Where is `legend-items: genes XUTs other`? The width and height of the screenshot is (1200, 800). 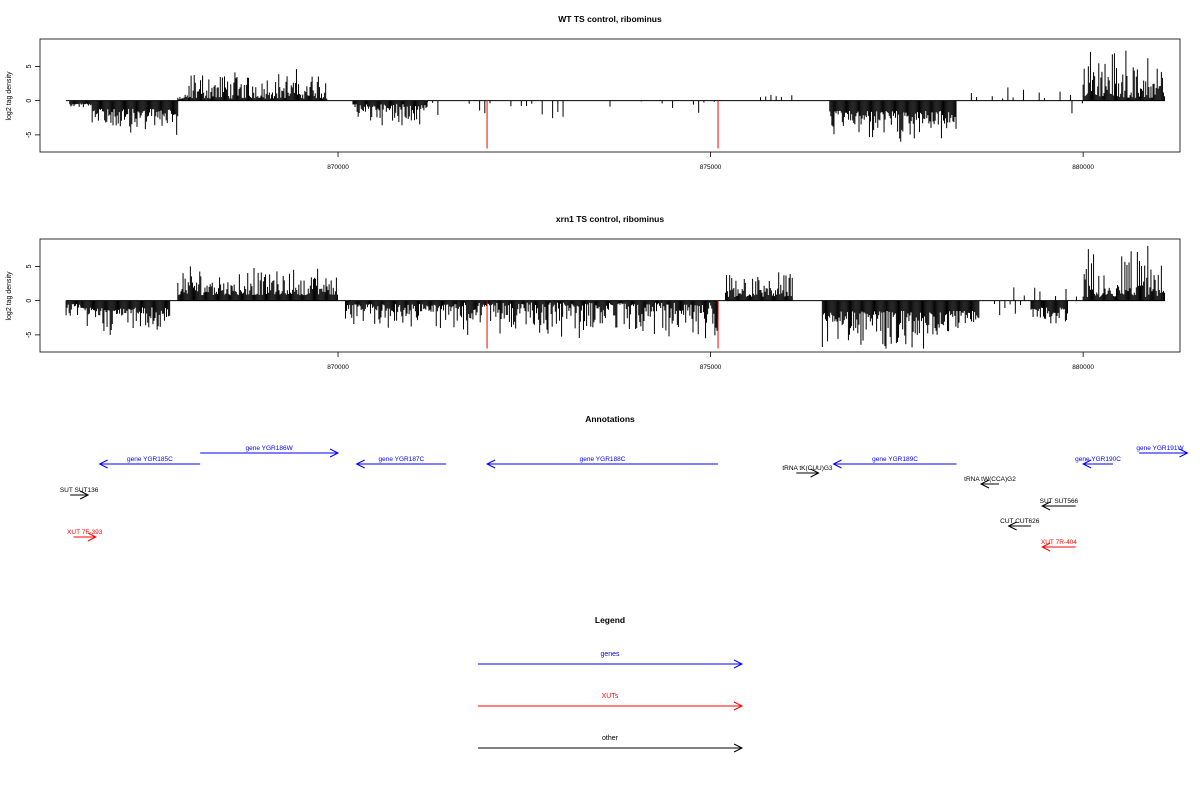
legend-items: genes XUTs other is located at coordinates (611, 702).